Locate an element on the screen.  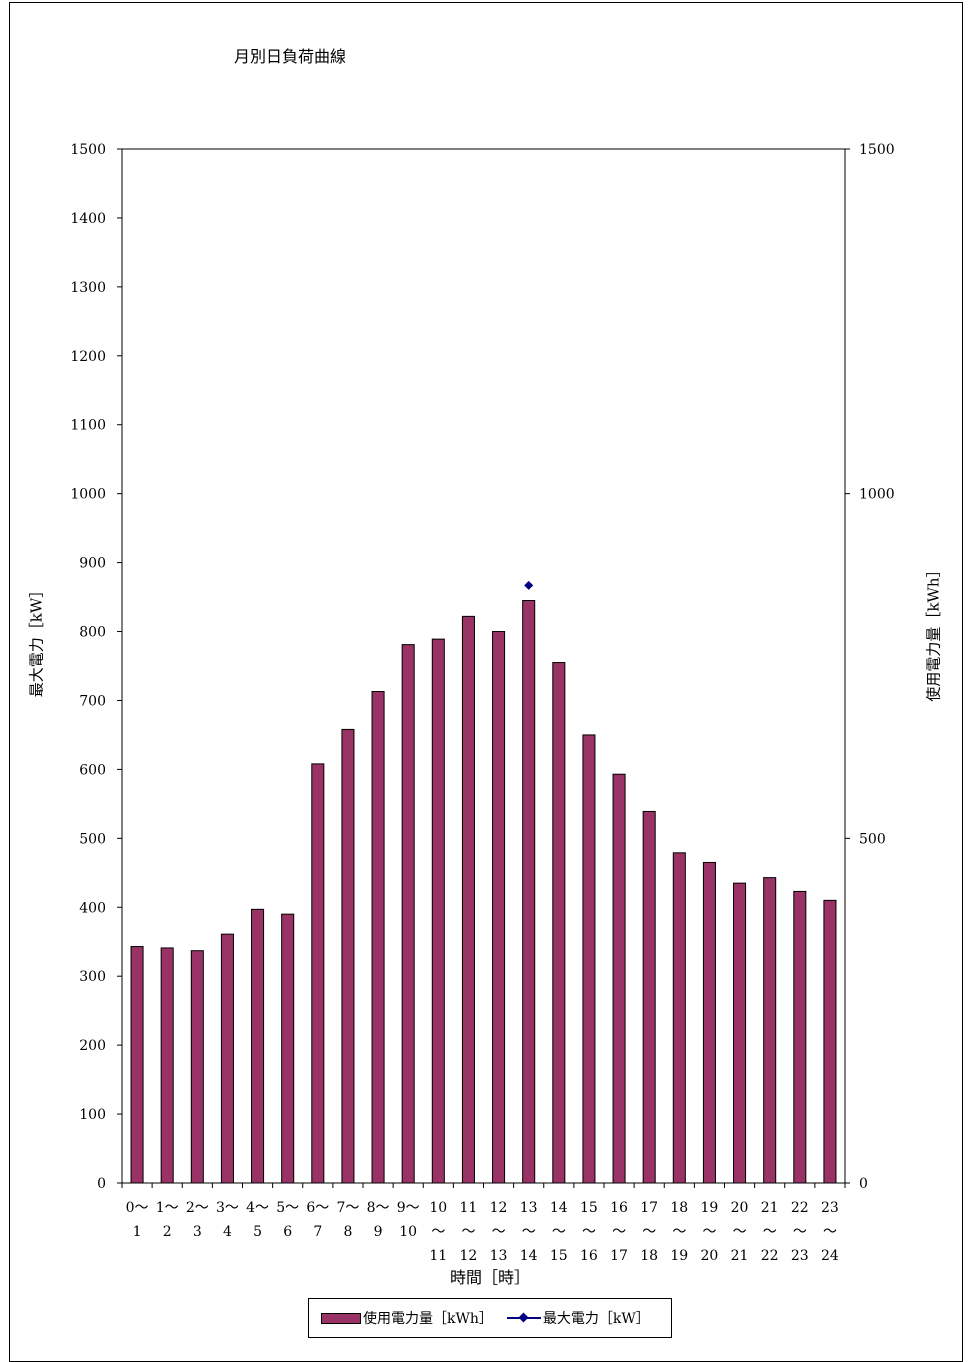
legend-line-label: 最大電力［kW］ is located at coordinates (596, 1319).